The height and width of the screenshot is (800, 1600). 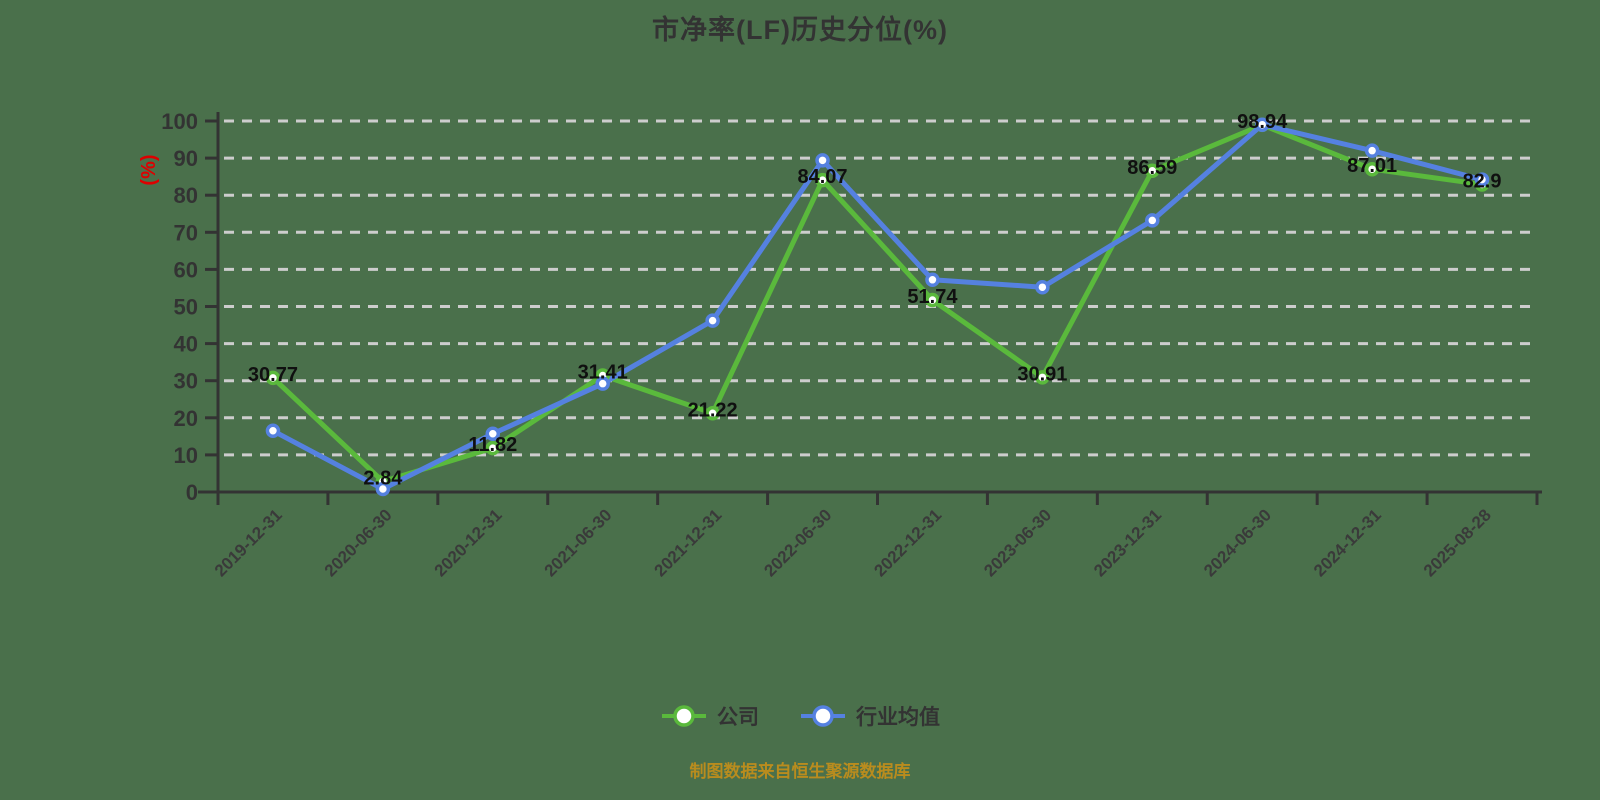 I want to click on y-tick-label: 0, so click(x=192, y=492).